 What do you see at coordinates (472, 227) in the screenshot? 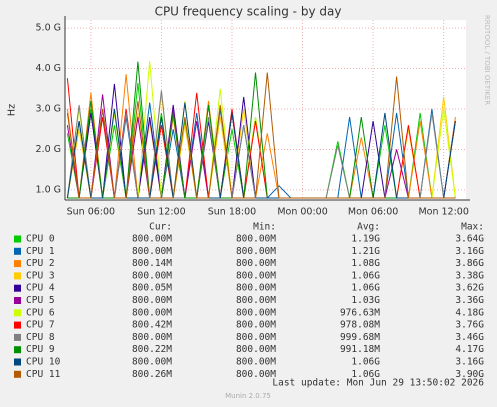
I see `legend-header: Max:` at bounding box center [472, 227].